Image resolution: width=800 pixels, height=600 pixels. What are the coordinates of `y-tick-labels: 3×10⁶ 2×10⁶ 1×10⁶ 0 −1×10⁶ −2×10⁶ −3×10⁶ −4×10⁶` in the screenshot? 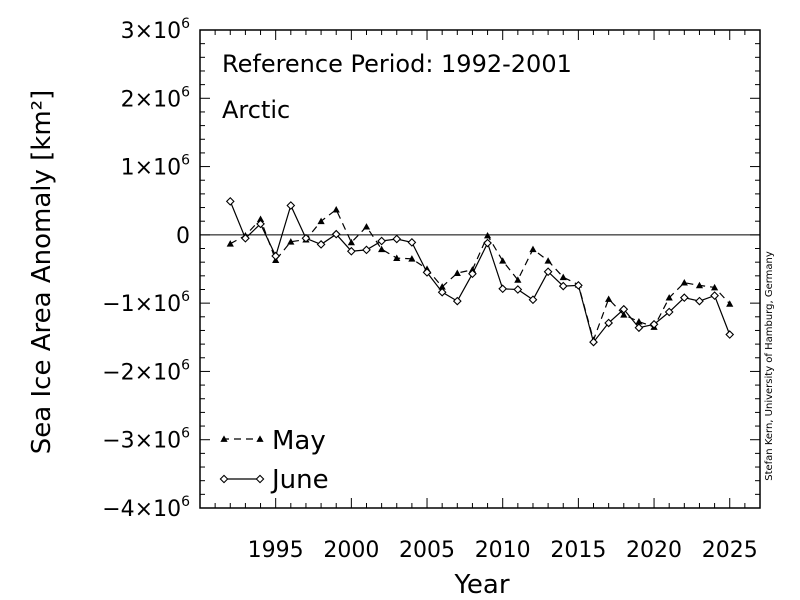 It's located at (146, 269).